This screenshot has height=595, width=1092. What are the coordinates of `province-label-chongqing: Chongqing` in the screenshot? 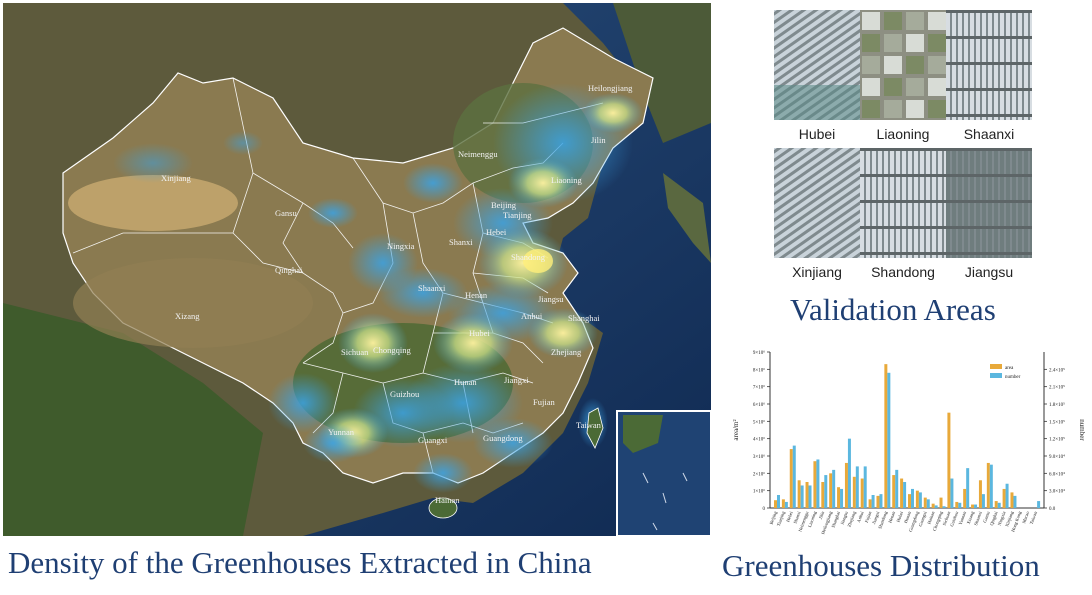 It's located at (392, 350).